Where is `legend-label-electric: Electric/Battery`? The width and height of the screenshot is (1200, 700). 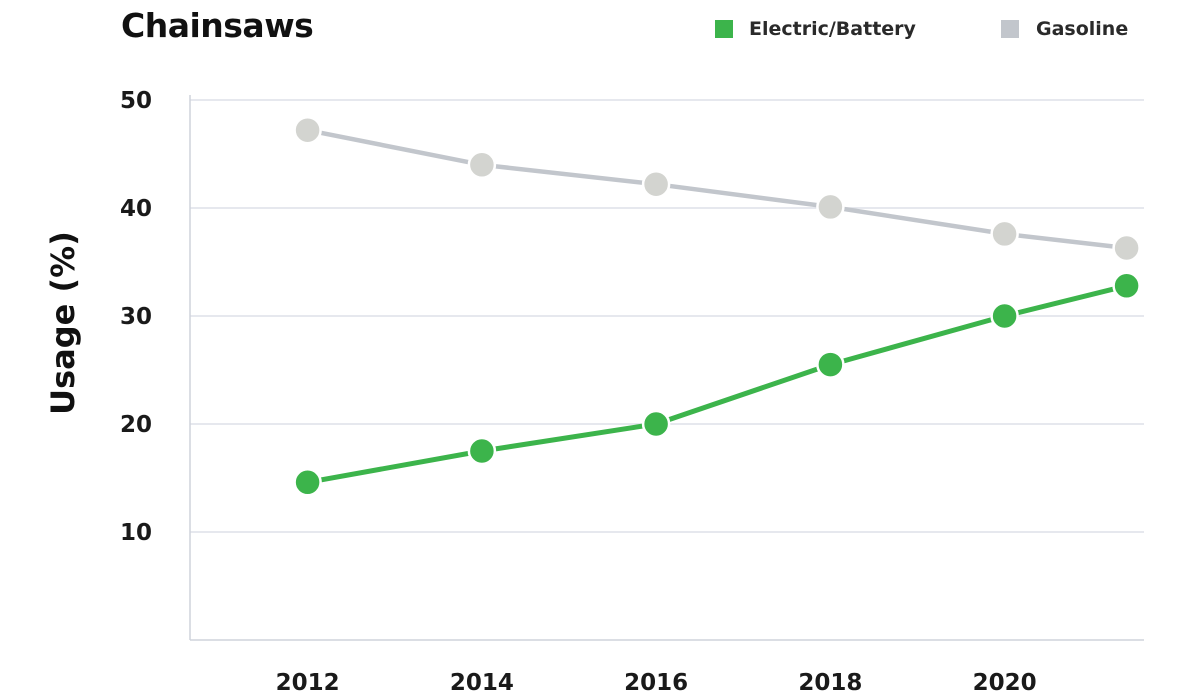 legend-label-electric: Electric/Battery is located at coordinates (833, 29).